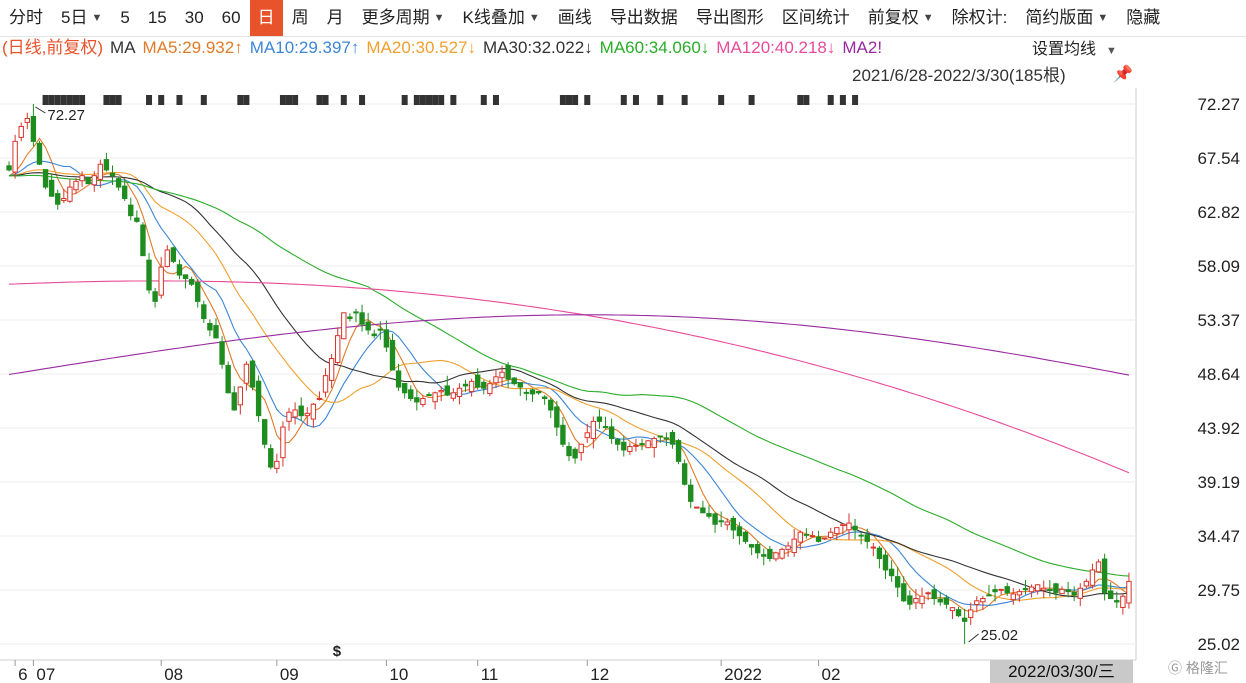 Image resolution: width=1246 pixels, height=683 pixels. Describe the element at coordinates (266, 18) in the screenshot. I see `toolbar-item-6: 日` at that location.